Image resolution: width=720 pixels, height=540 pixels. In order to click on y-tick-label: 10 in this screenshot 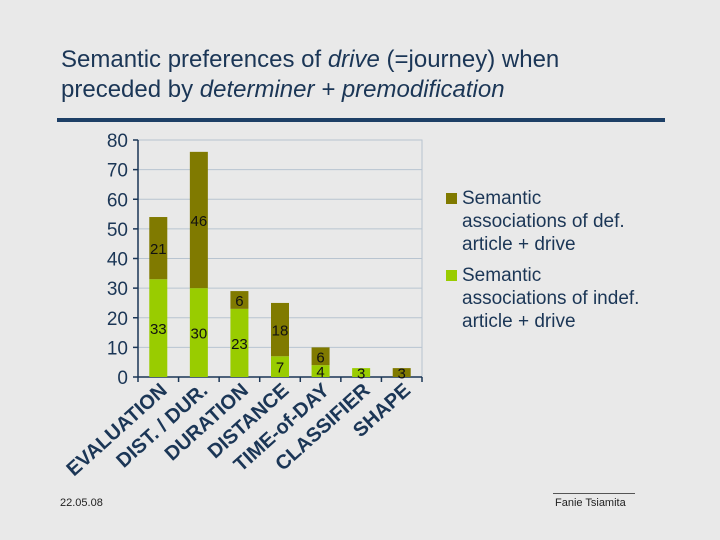, I will do `click(117, 348)`.